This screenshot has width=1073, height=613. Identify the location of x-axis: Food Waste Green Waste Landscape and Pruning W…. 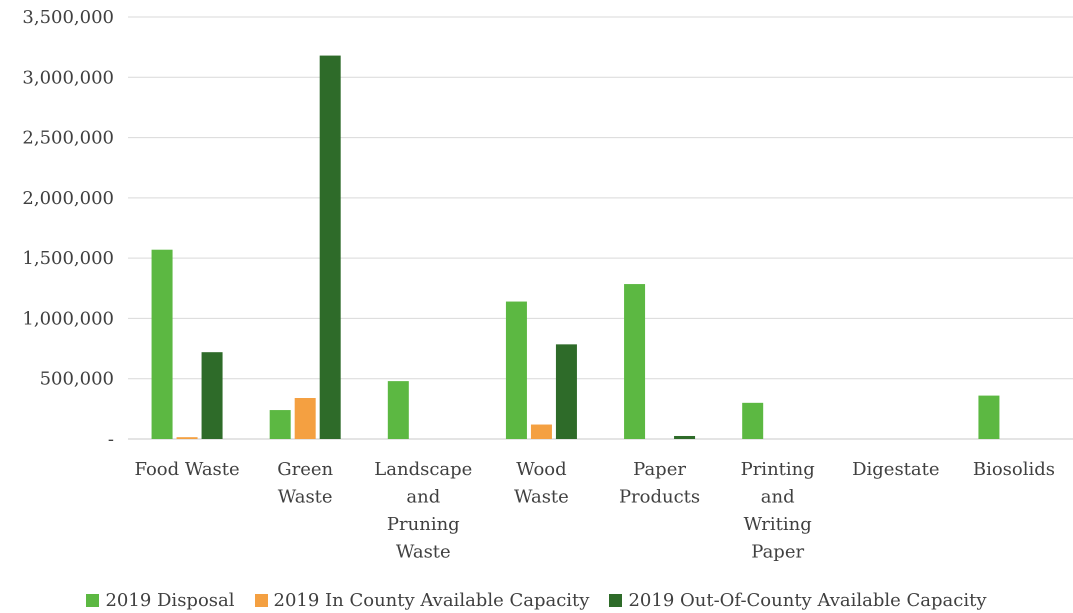
(594, 511).